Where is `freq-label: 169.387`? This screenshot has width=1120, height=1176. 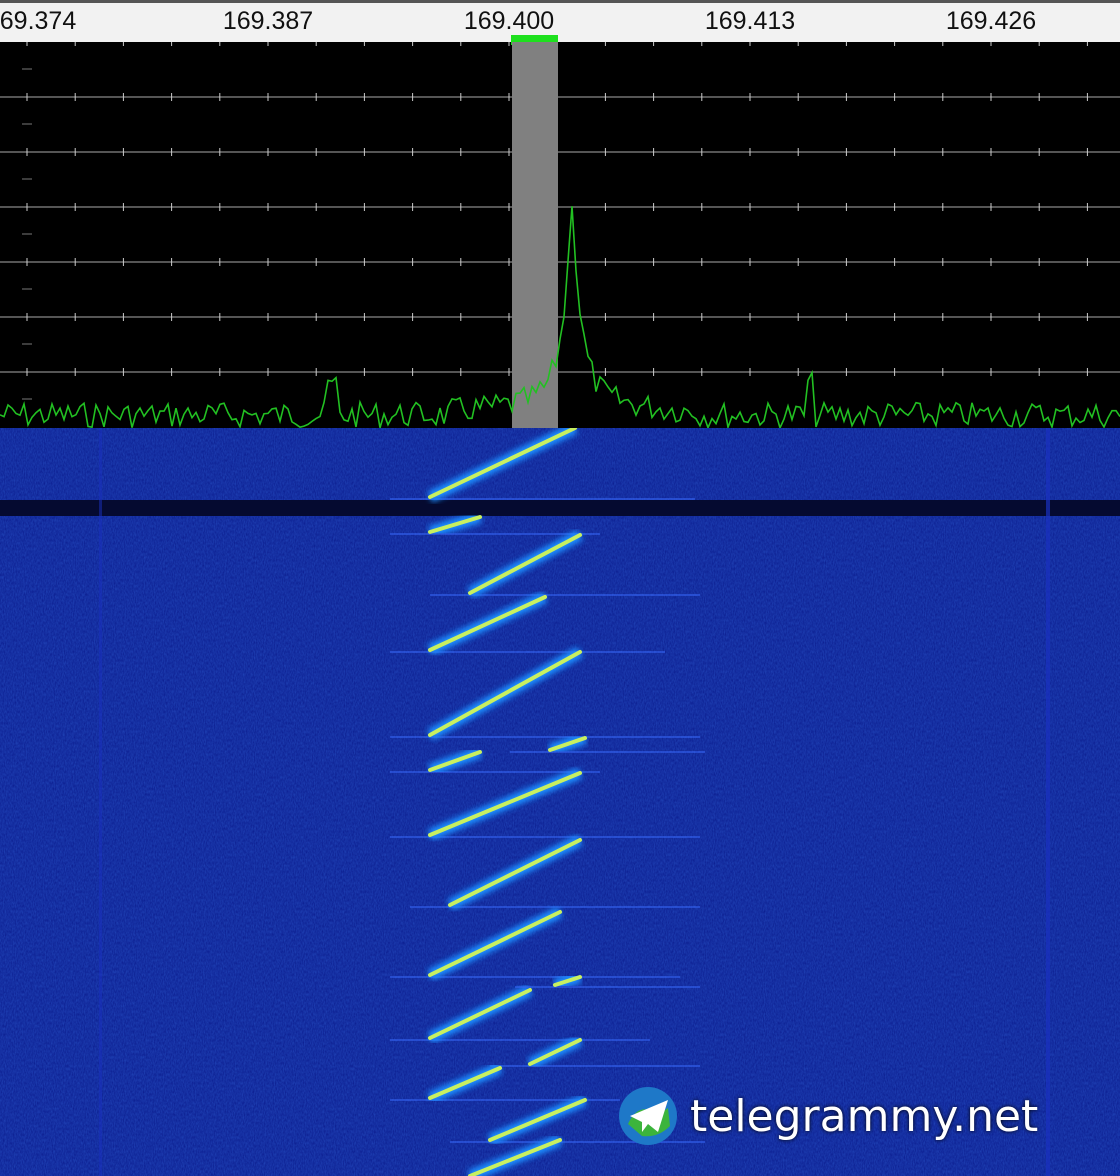
freq-label: 169.387 is located at coordinates (268, 21).